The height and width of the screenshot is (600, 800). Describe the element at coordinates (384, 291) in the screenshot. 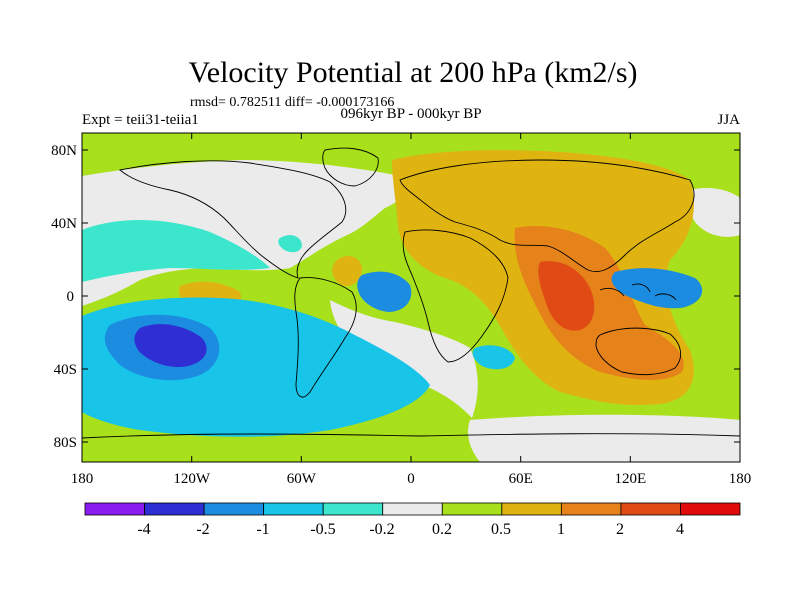

I see `negative-region-atlantic` at that location.